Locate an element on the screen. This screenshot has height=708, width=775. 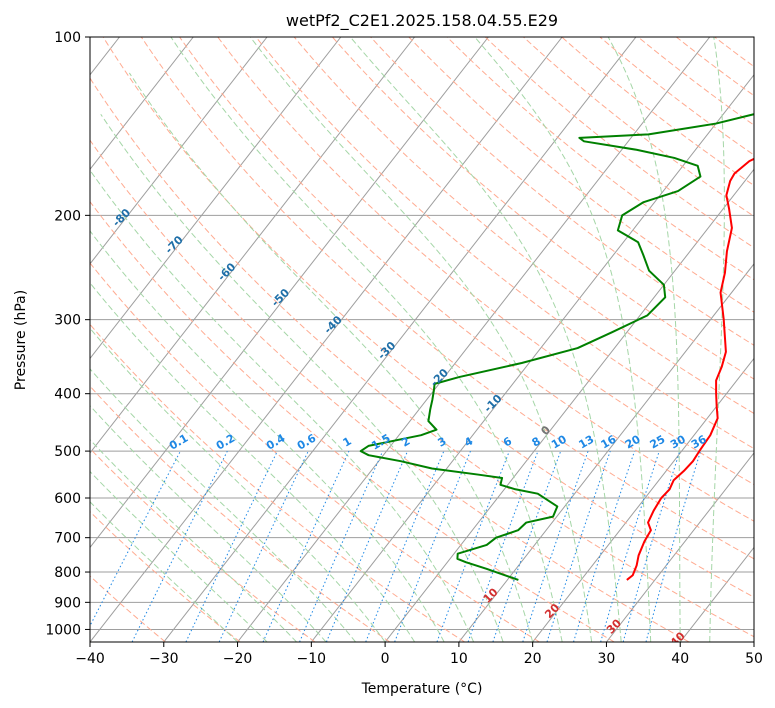
mixing-ratio-label: 0.4 is located at coordinates (276, 441).